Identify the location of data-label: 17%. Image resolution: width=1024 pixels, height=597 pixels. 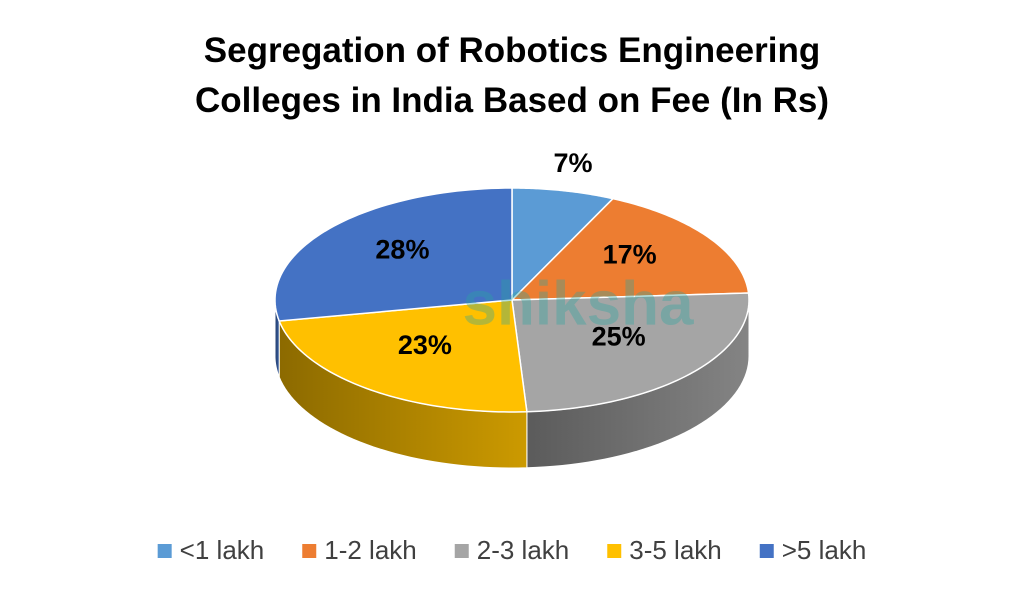
(630, 254).